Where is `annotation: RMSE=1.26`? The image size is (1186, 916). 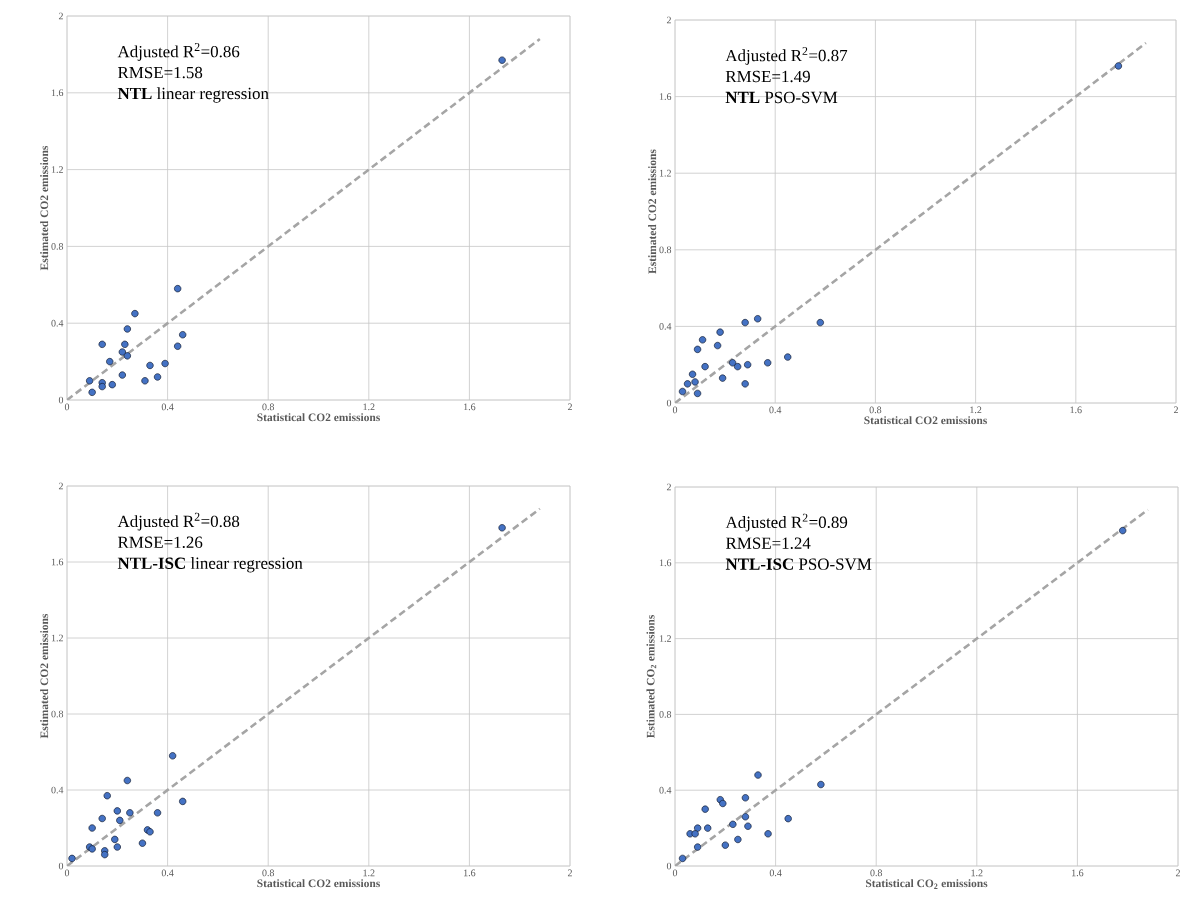 annotation: RMSE=1.26 is located at coordinates (160, 542).